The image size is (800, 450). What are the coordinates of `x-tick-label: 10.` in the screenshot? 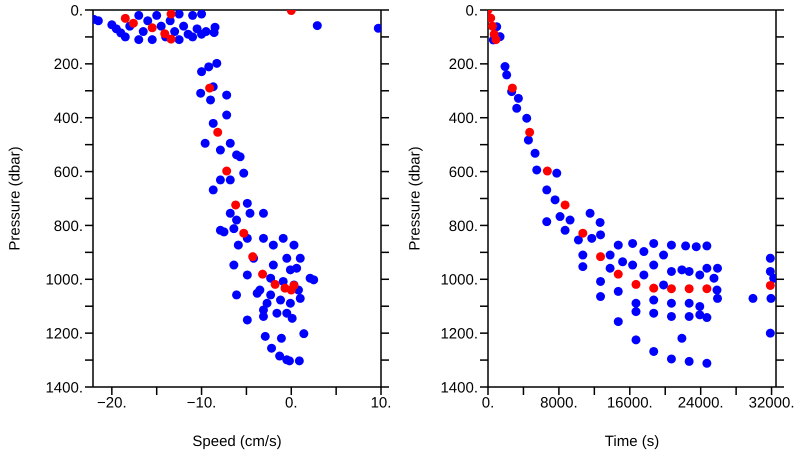 It's located at (381, 403).